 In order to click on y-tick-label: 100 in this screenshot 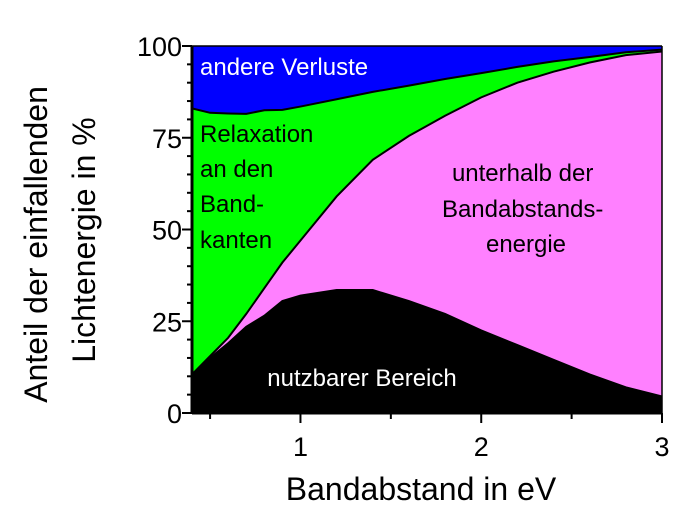, I will do `click(159, 47)`.